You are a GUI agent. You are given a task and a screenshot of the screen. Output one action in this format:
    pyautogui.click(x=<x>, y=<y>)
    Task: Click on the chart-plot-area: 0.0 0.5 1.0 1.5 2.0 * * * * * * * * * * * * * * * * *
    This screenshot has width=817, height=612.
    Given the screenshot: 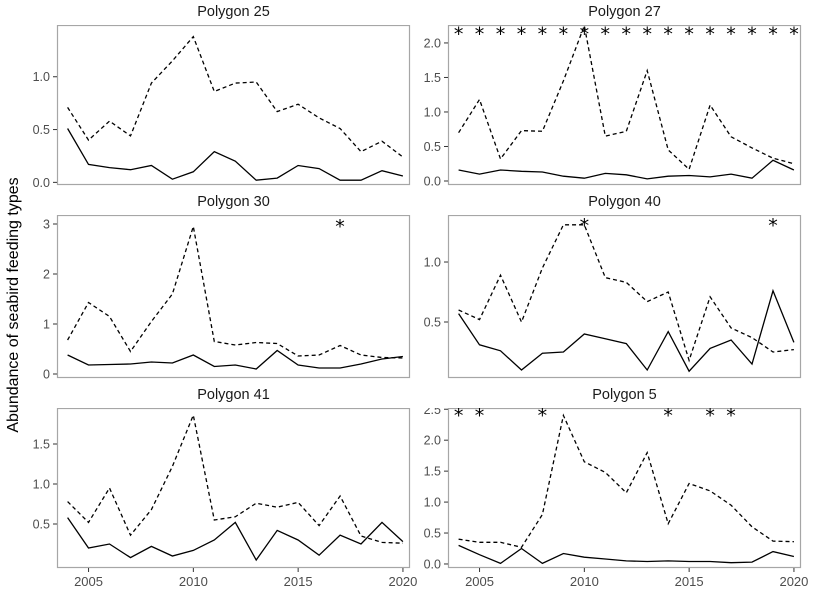 What is the action you would take?
    pyautogui.click(x=613, y=105)
    